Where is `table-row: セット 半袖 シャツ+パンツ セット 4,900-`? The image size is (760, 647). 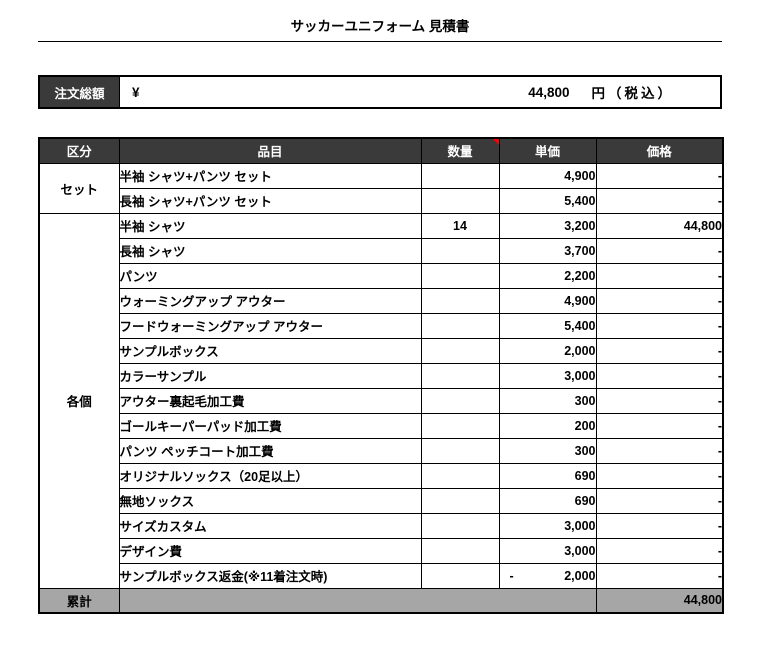
table-row: セット 半袖 シャツ+パンツ セット 4,900- is located at coordinates (381, 188).